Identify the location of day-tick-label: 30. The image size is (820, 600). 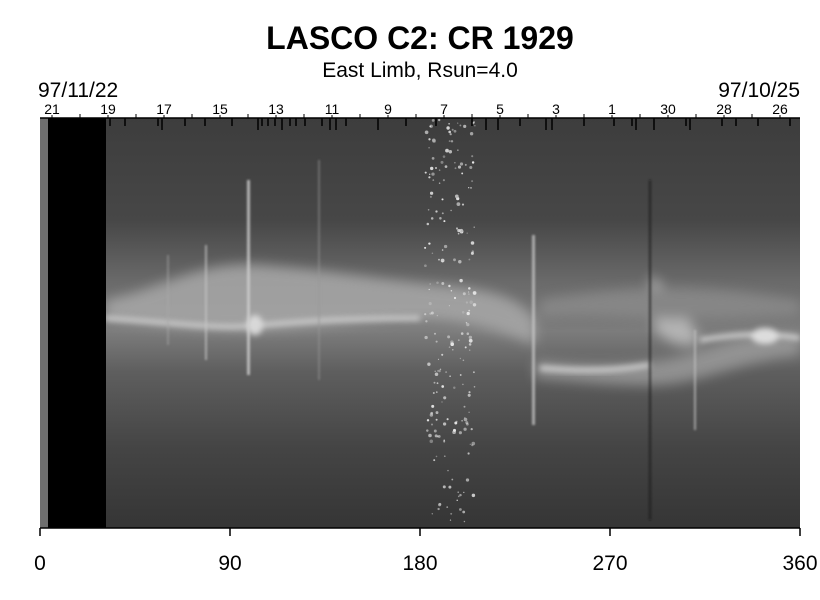
(668, 109).